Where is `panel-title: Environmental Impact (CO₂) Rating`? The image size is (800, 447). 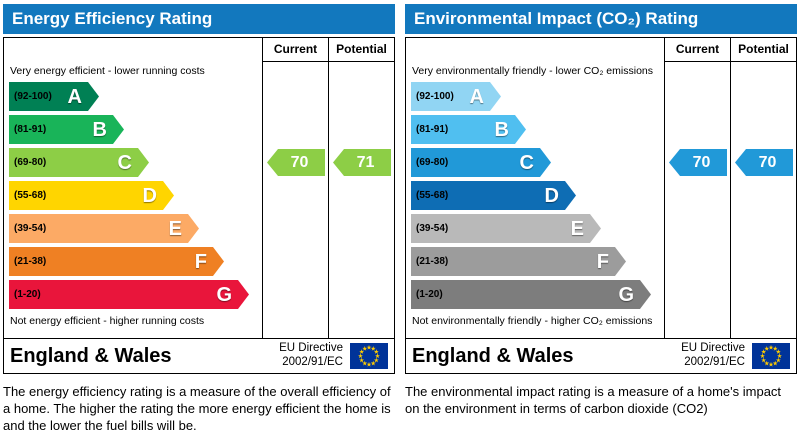
panel-title: Environmental Impact (CO₂) Rating is located at coordinates (556, 18).